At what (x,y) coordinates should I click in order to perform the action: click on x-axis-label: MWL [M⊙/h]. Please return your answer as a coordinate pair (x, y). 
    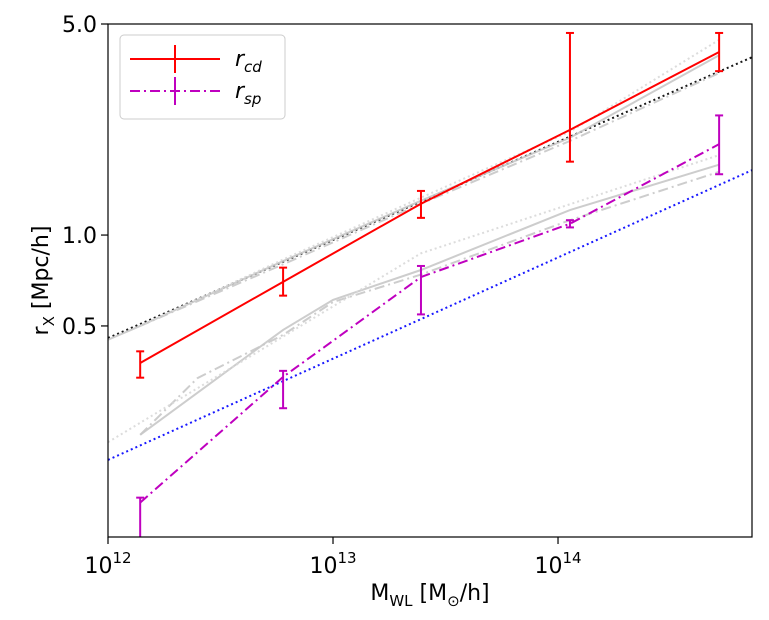
    Looking at the image, I should click on (429, 595).